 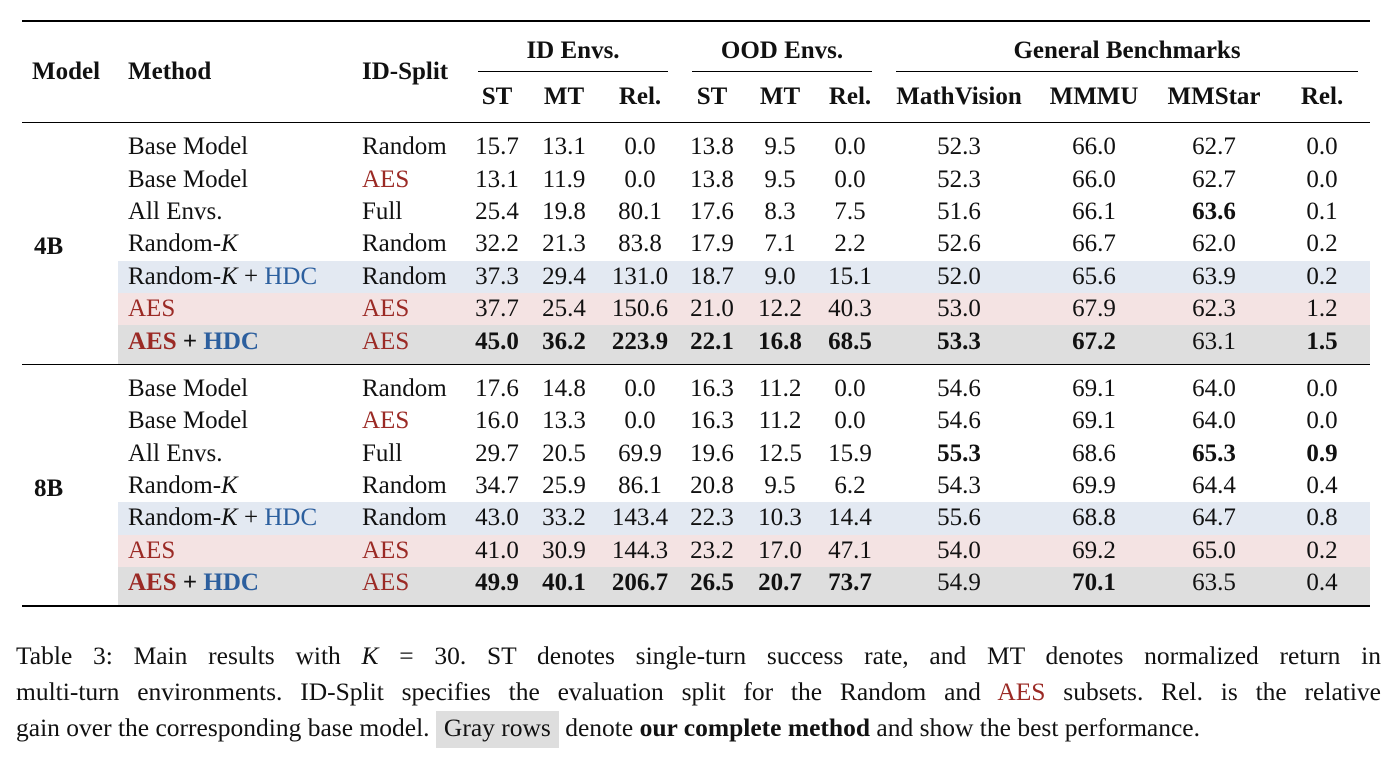 I want to click on value-cell: 55.3, so click(x=959, y=453).